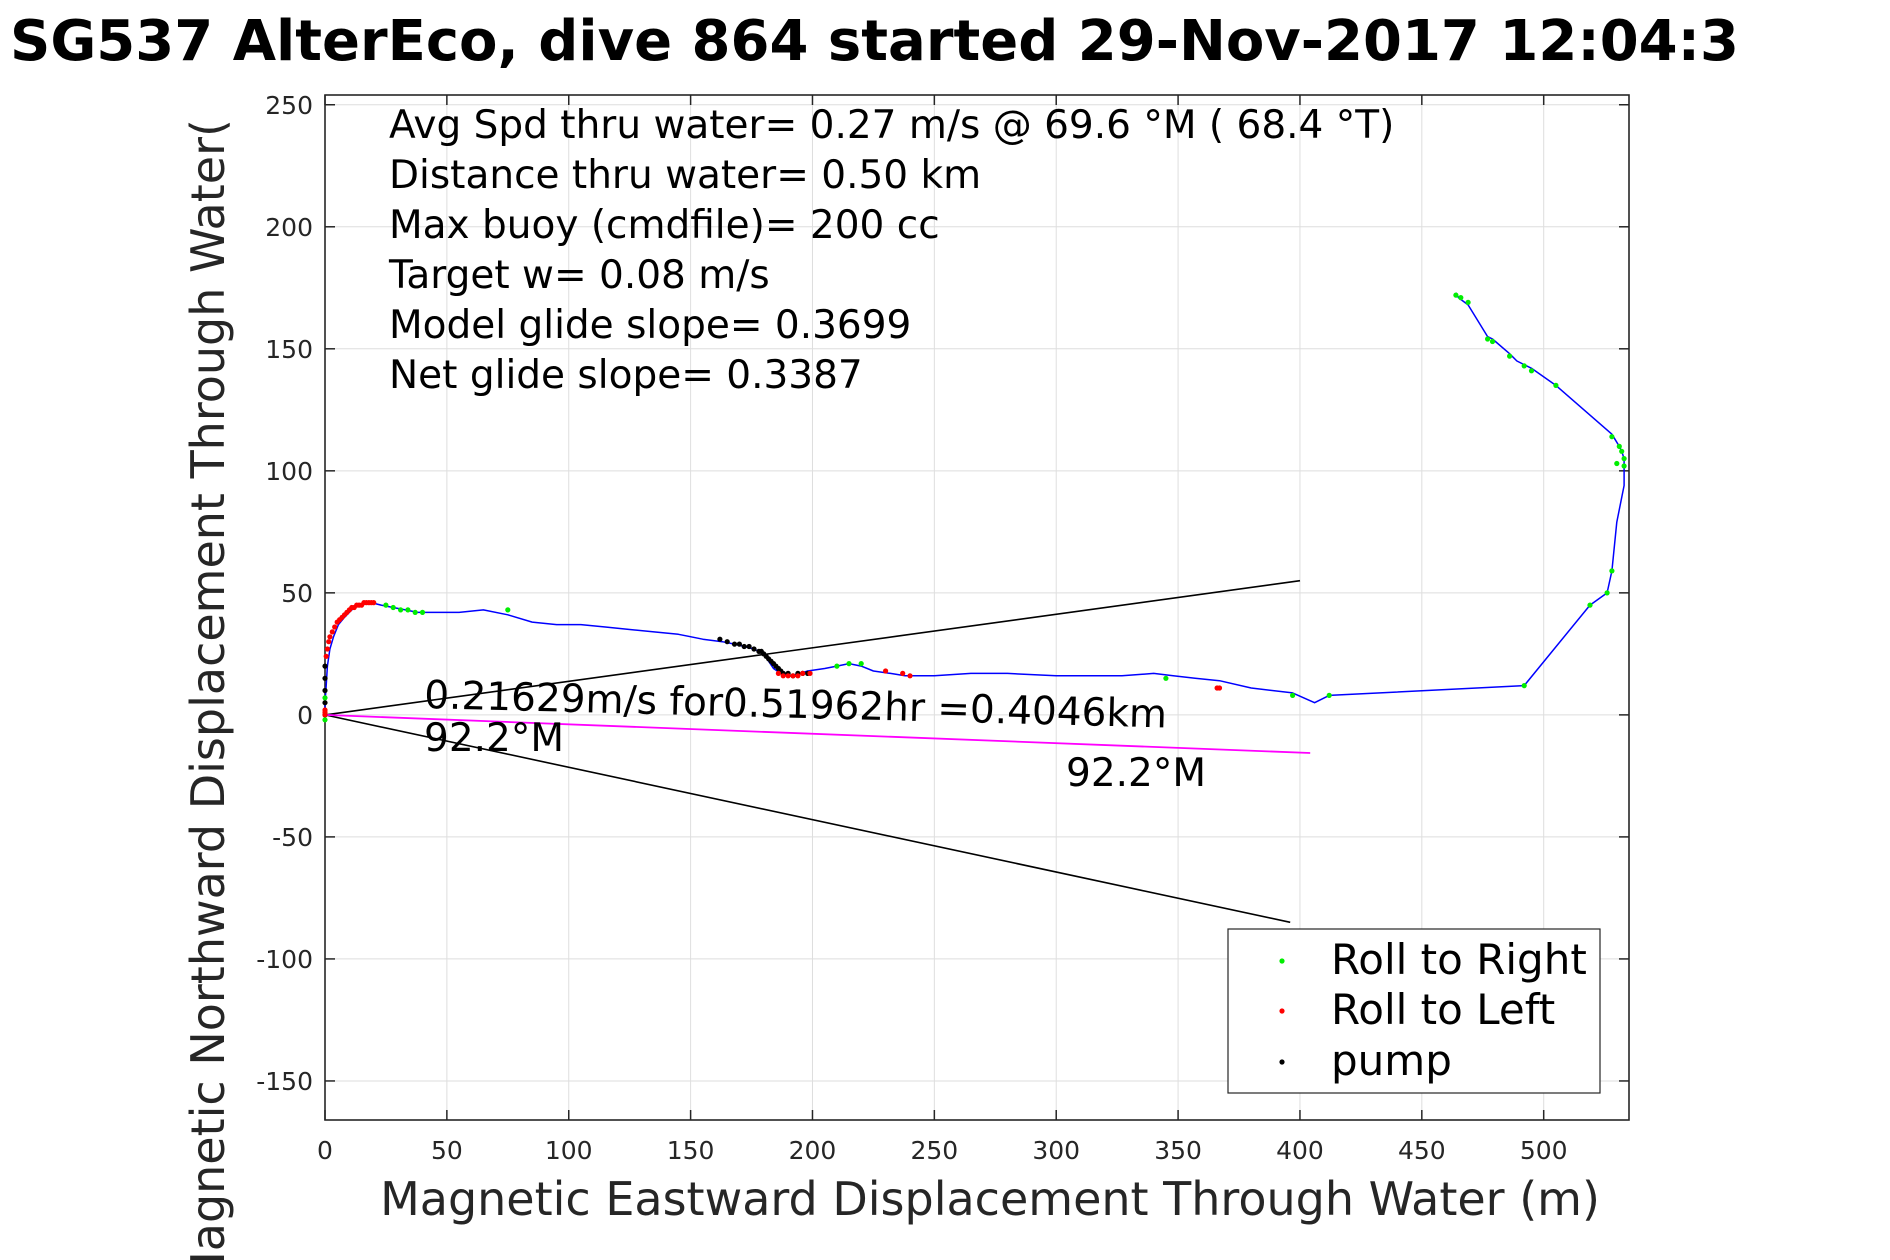  What do you see at coordinates (579, 275) in the screenshot?
I see `dive-info-line: Target w= 0.08 m/s` at bounding box center [579, 275].